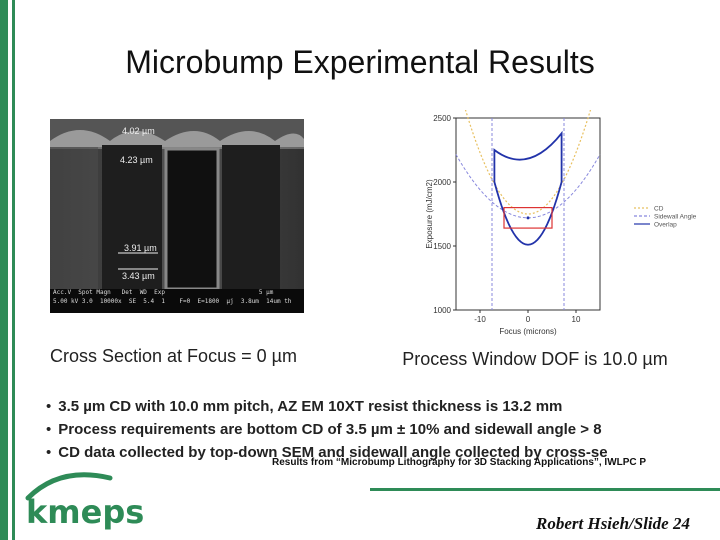 This screenshot has width=720, height=540. I want to click on sem-info-line-1: Acc.V Spot Magn Det WD Exp 5 µm, so click(163, 292).